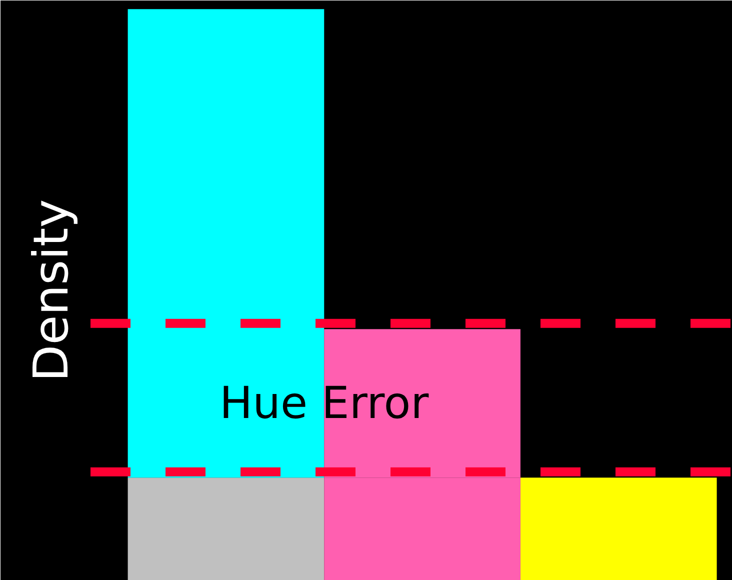 Image resolution: width=732 pixels, height=580 pixels. I want to click on annotation: Hue Error, so click(324, 403).